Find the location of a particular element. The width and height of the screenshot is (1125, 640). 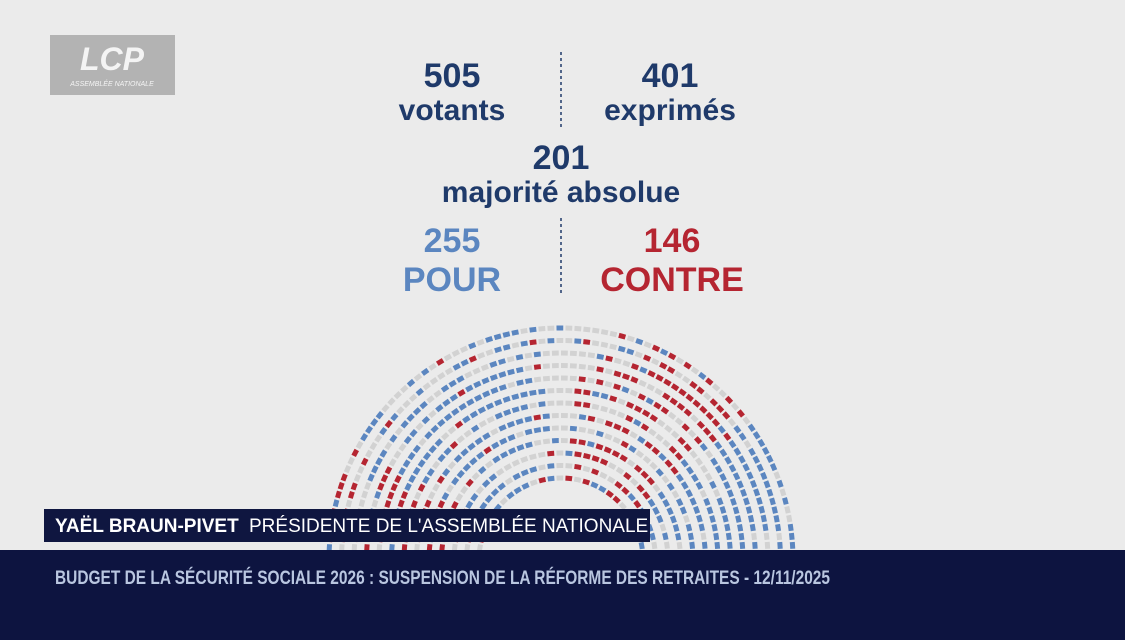

exprimes-number: 401 is located at coordinates (670, 76).